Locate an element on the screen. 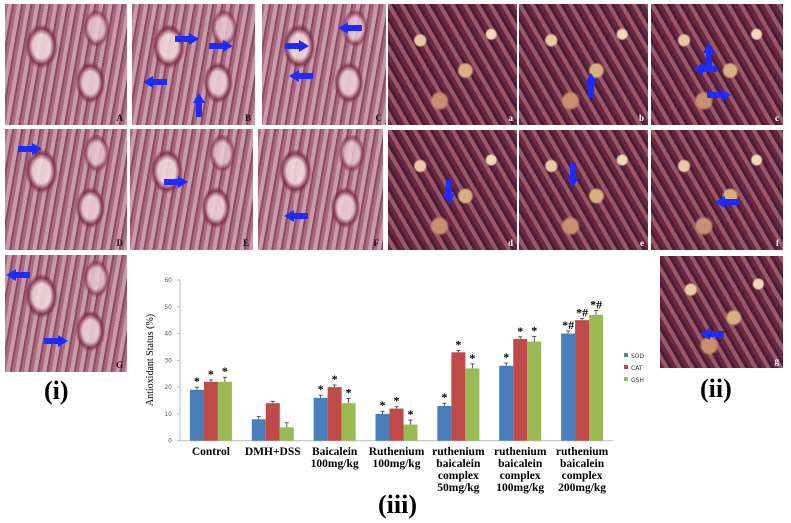 The width and height of the screenshot is (791, 523). histology-panel-A: A is located at coordinates (66, 64).